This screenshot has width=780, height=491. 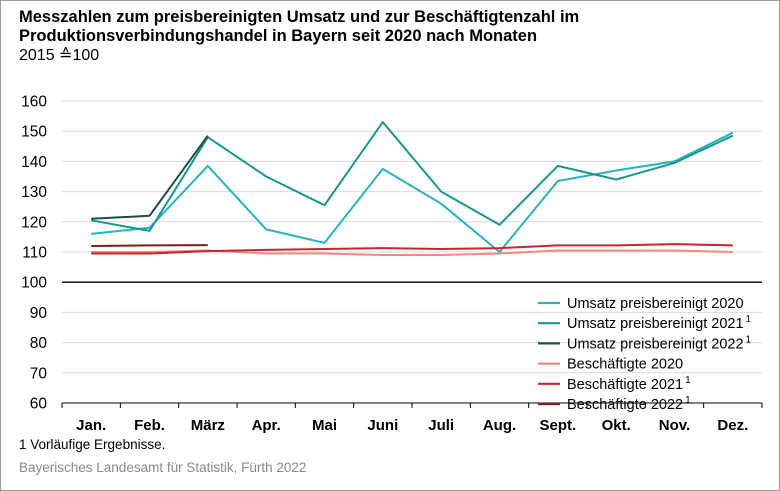 I want to click on legend-label-0: Umsatz preisbereinigt 2020, so click(x=655, y=304).